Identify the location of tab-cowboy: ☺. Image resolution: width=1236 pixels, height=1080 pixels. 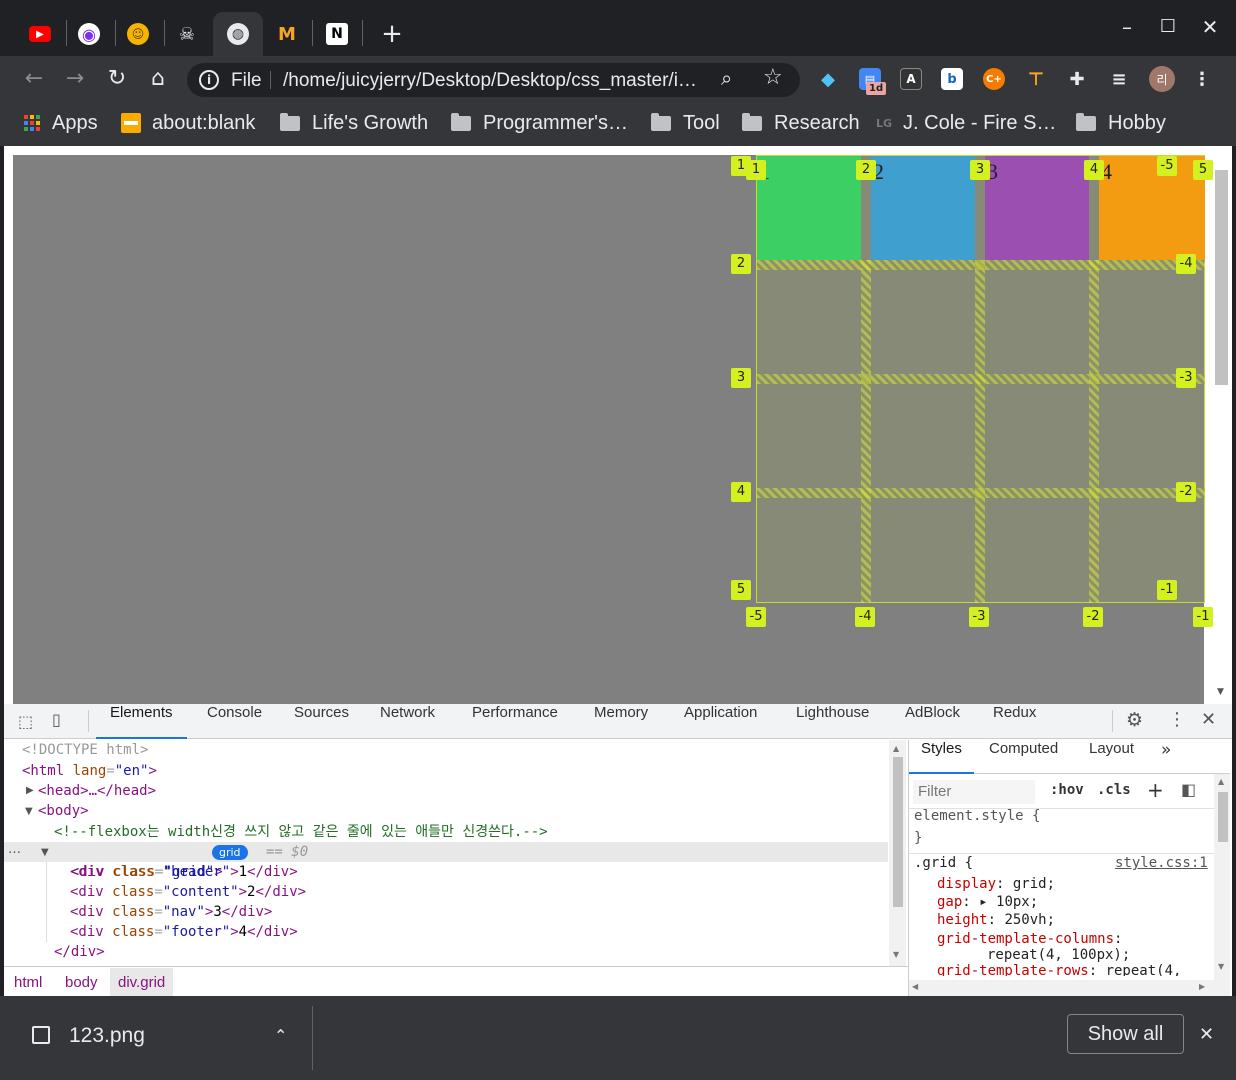
(138, 34).